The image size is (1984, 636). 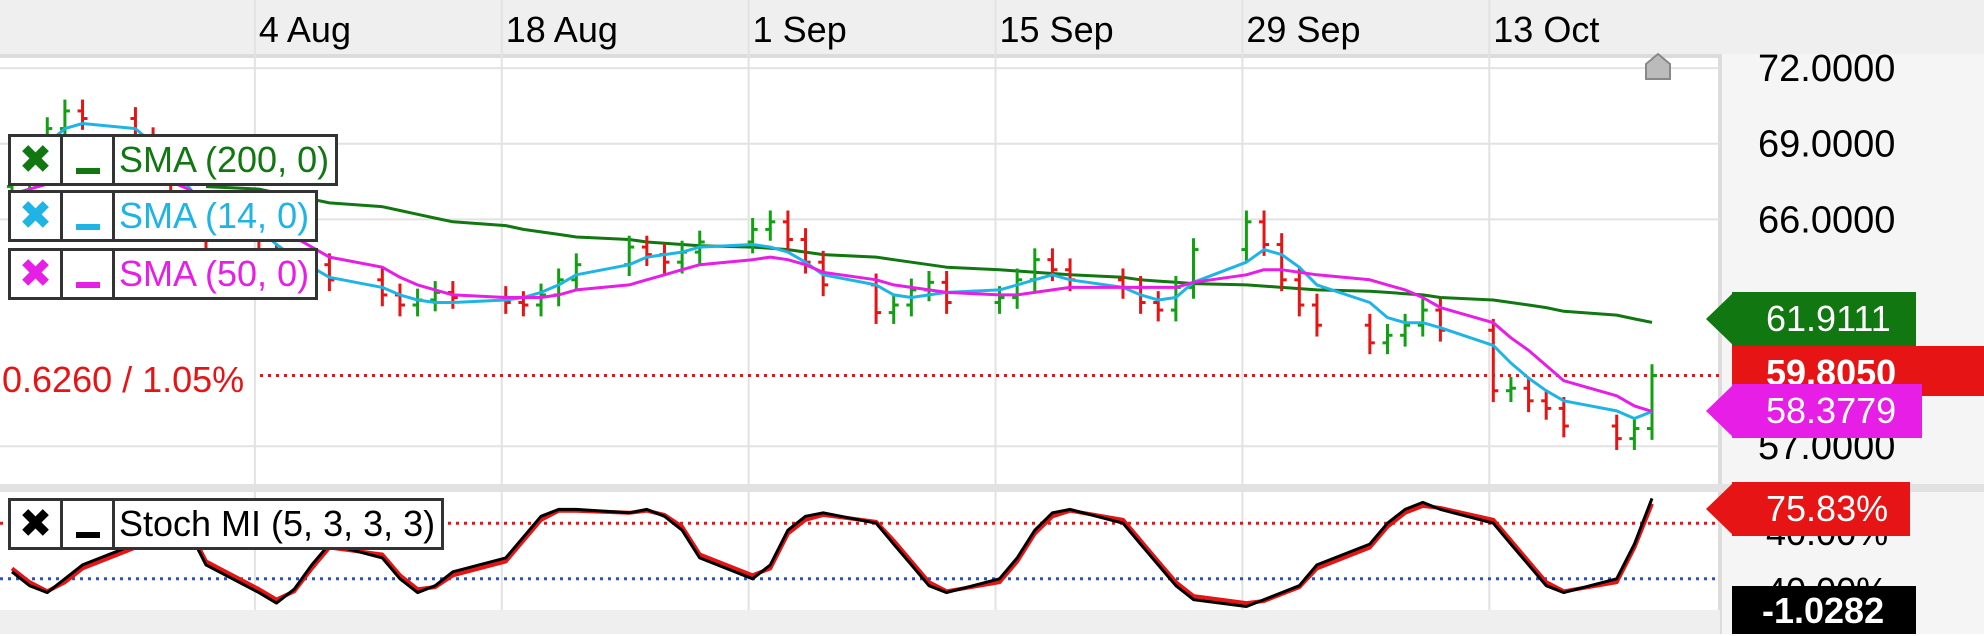 What do you see at coordinates (1546, 29) in the screenshot?
I see `time-axis-label: 13 Oct` at bounding box center [1546, 29].